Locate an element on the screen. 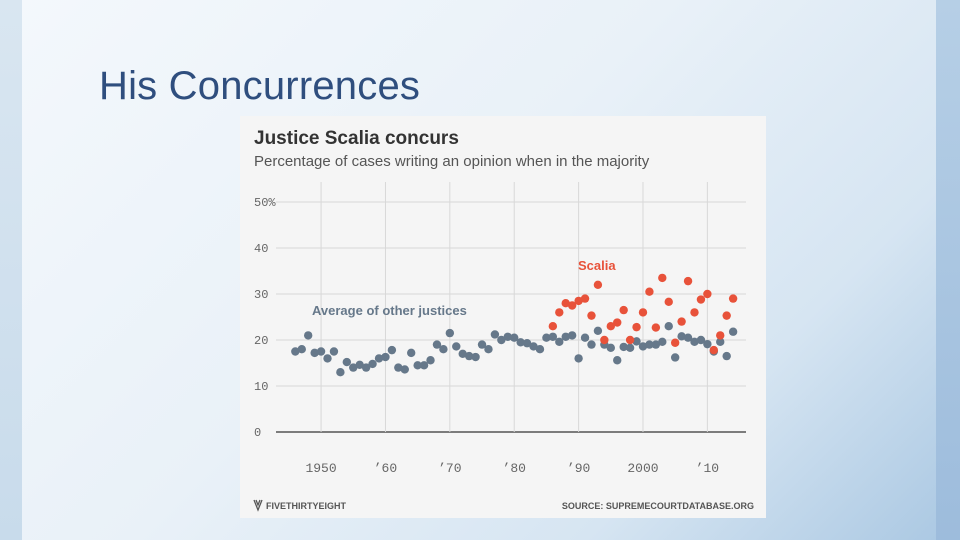 Image resolution: width=960 pixels, height=540 pixels. x-tick-label: ’60 is located at coordinates (385, 468).